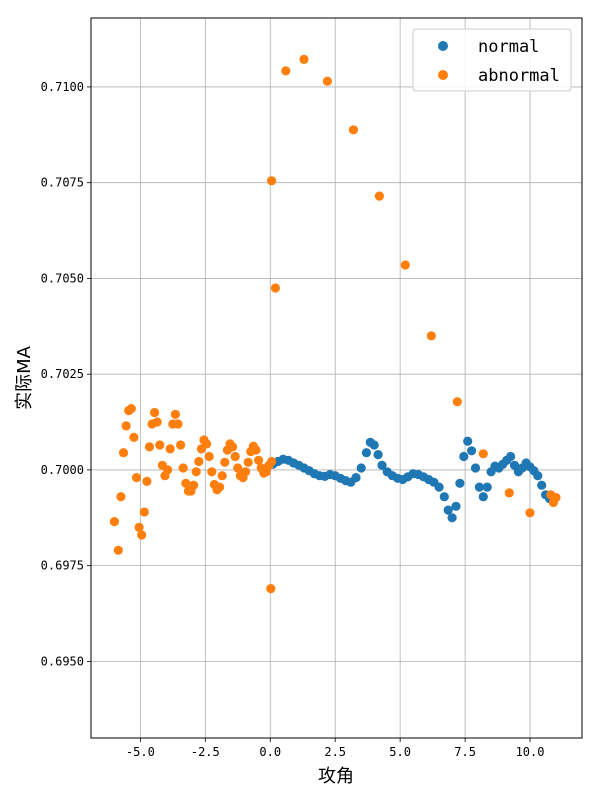 The image size is (600, 804). Describe the element at coordinates (519, 76) in the screenshot. I see `legend-label-abnormal: abnormal` at that location.